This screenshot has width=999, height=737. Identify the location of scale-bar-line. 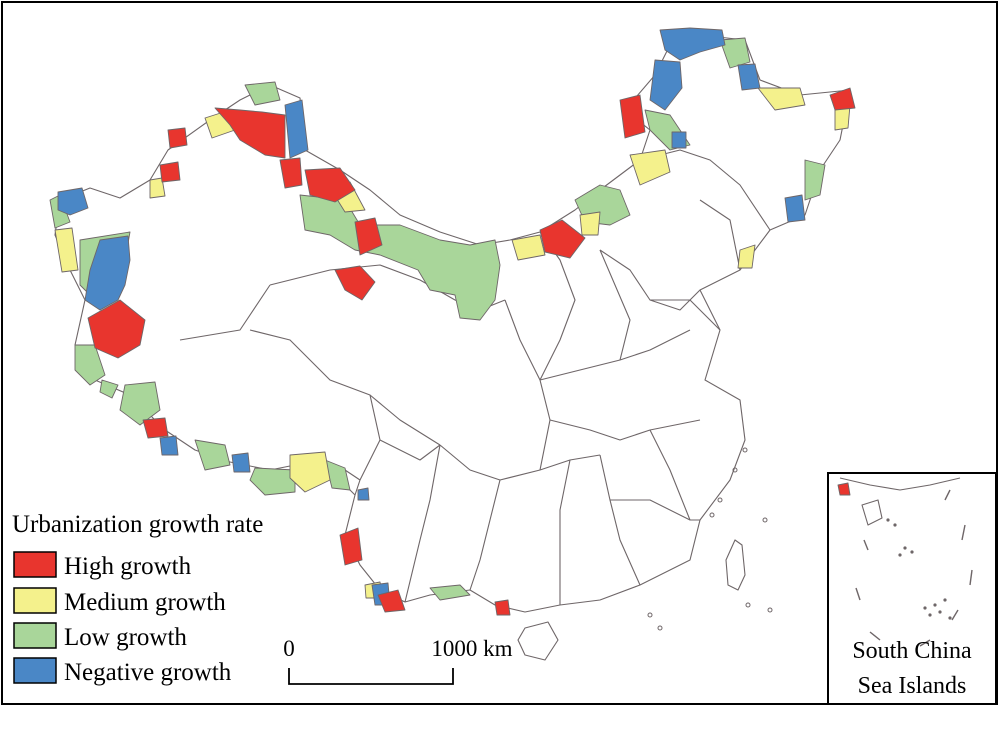
(371, 676).